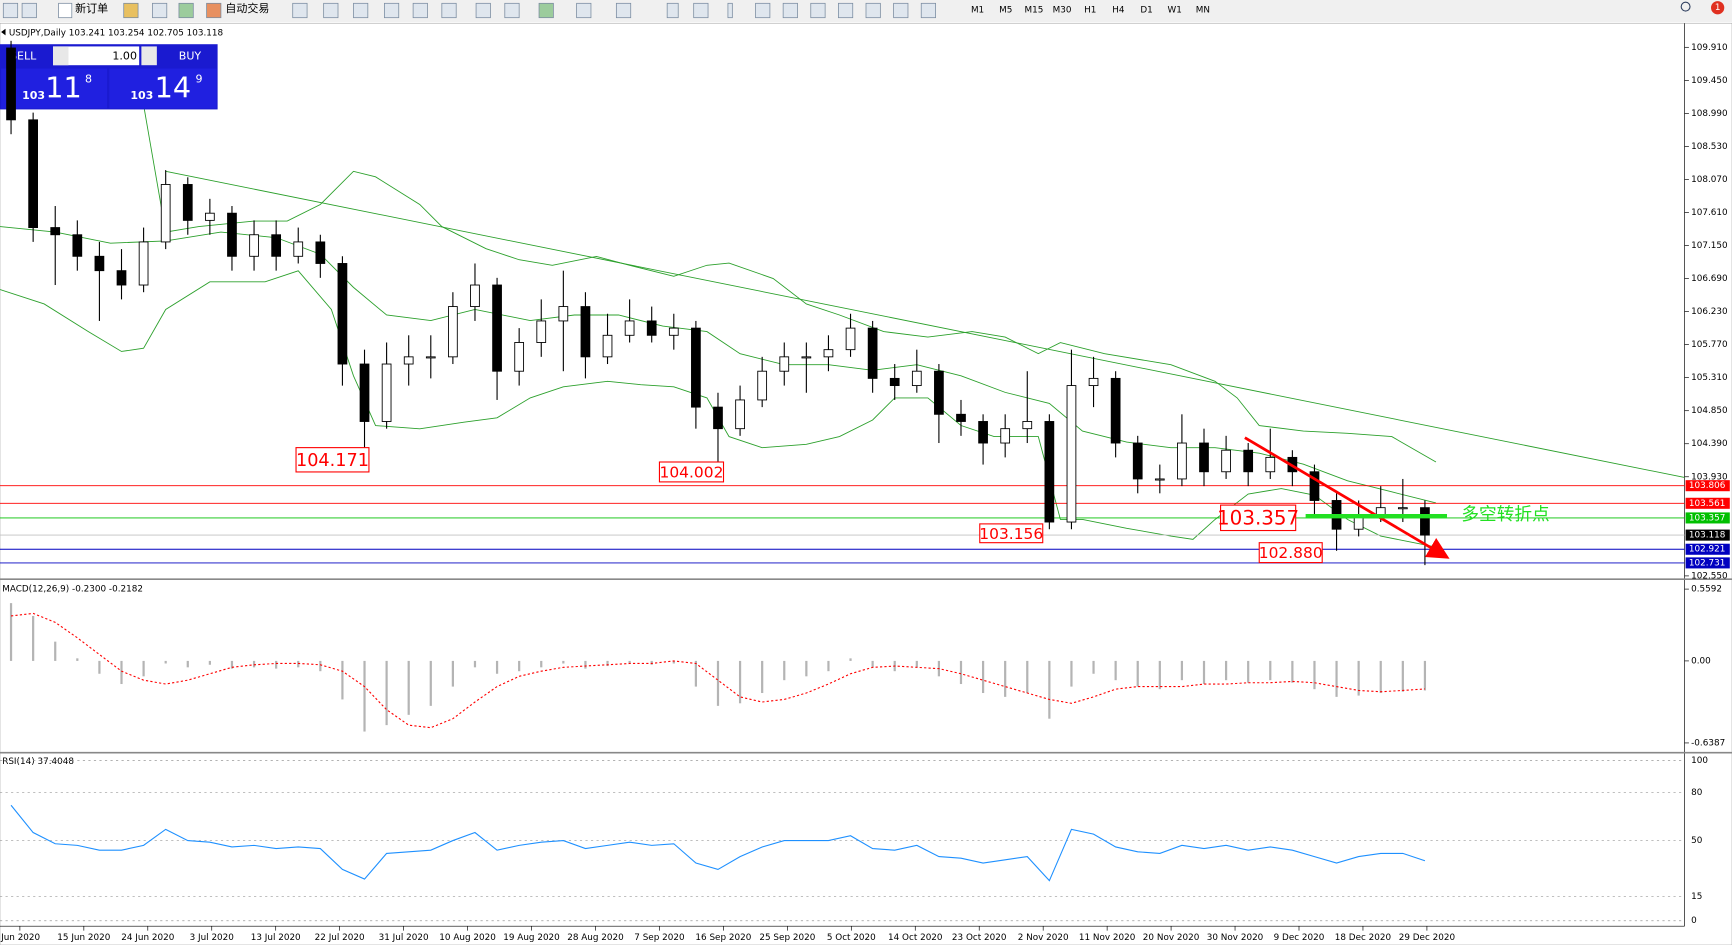 Image resolution: width=1732 pixels, height=945 pixels. I want to click on x-tick-label: 20 Nov 2020, so click(1171, 938).